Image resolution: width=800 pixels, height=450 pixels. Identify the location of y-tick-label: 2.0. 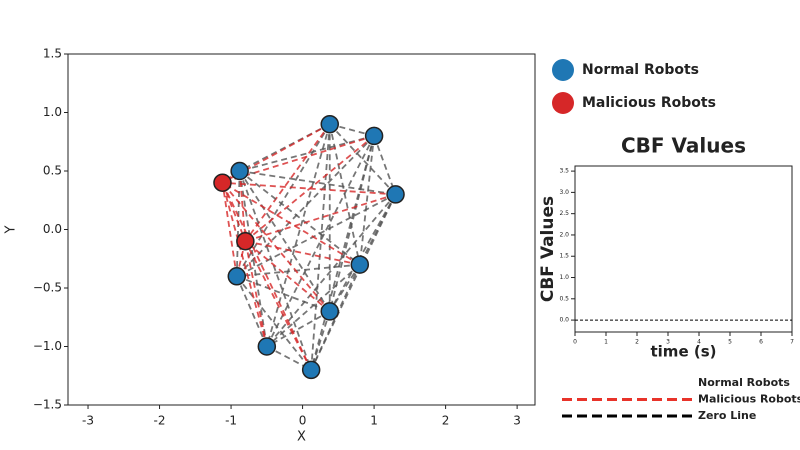
(564, 234).